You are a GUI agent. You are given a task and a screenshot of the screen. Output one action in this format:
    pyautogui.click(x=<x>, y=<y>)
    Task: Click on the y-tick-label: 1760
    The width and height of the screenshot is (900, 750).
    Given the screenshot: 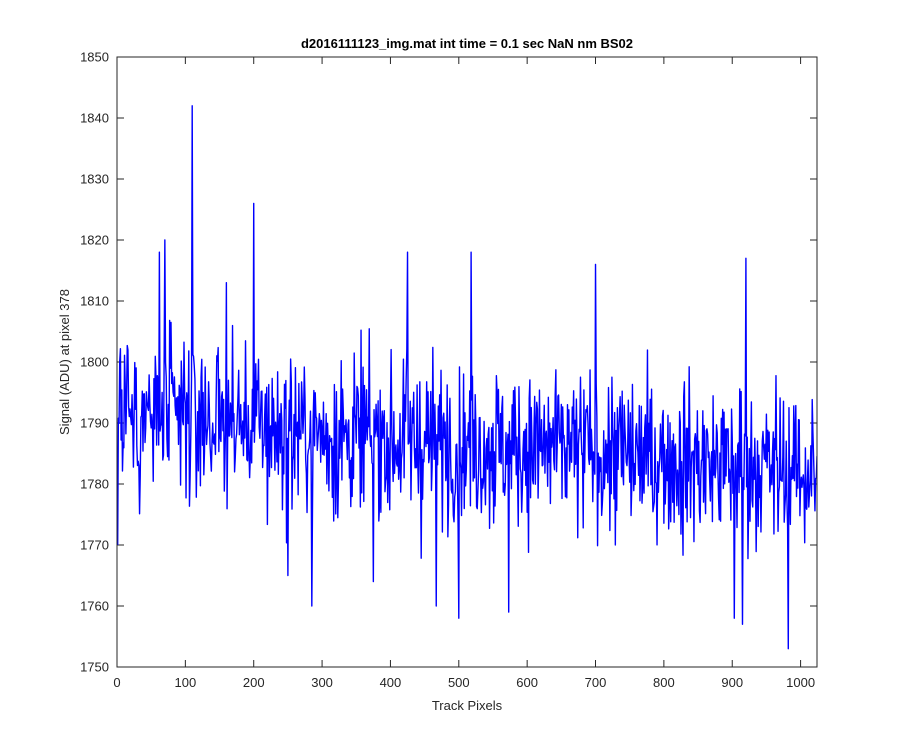 What is the action you would take?
    pyautogui.click(x=94, y=606)
    